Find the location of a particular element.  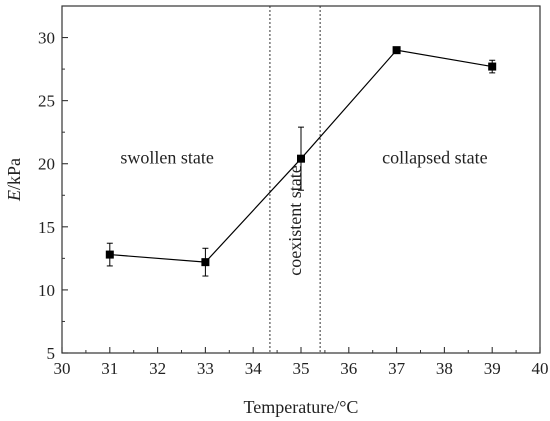

annotation-label: collapsed state is located at coordinates (434, 158).